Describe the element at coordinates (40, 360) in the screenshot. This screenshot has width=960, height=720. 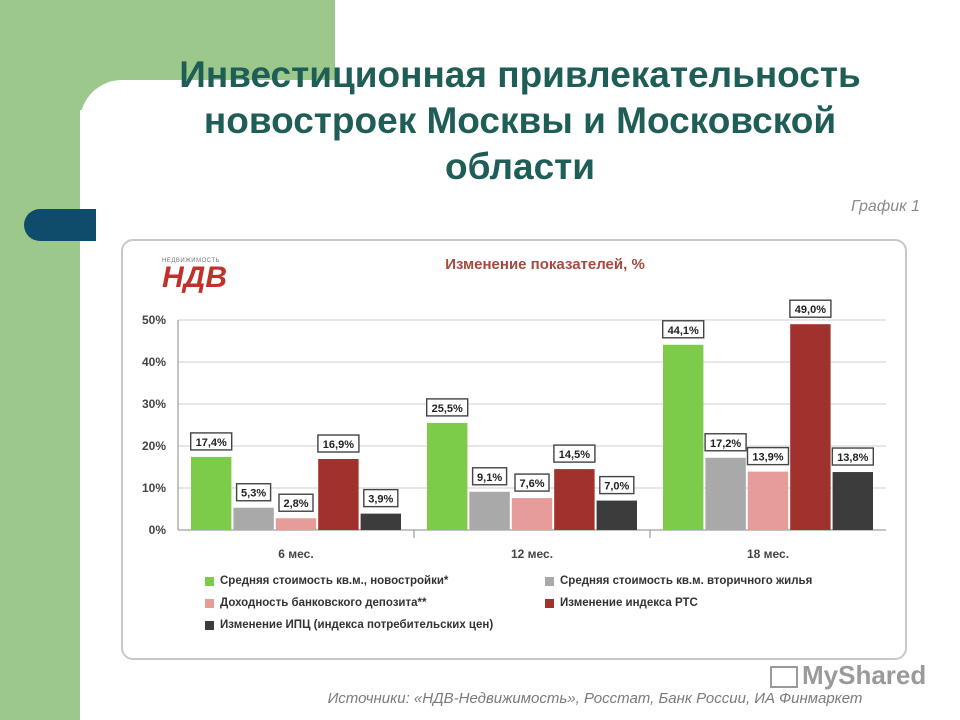
I see `left-decor-band` at that location.